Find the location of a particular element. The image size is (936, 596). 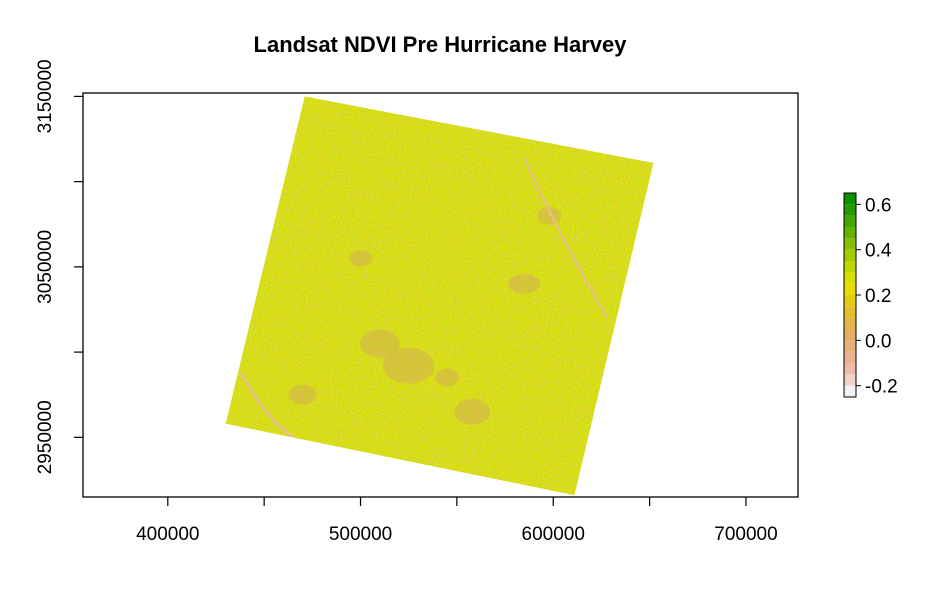

x-tick-label: 500000 is located at coordinates (360, 534).